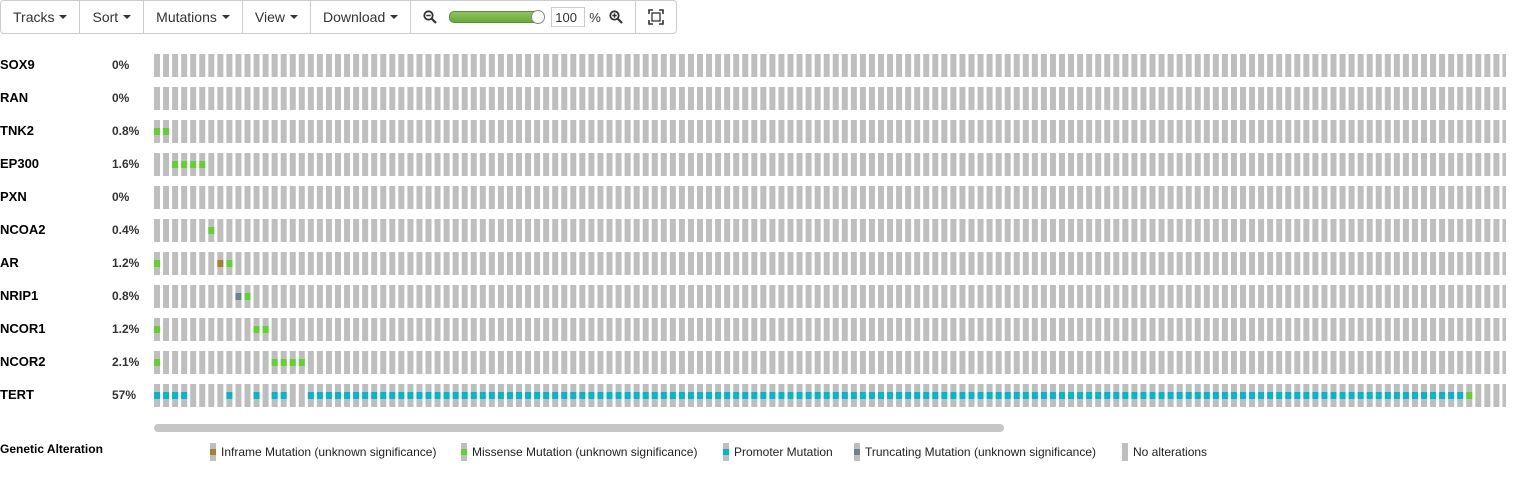  Describe the element at coordinates (238, 296) in the screenshot. I see `truncating-mutation-mark` at that location.